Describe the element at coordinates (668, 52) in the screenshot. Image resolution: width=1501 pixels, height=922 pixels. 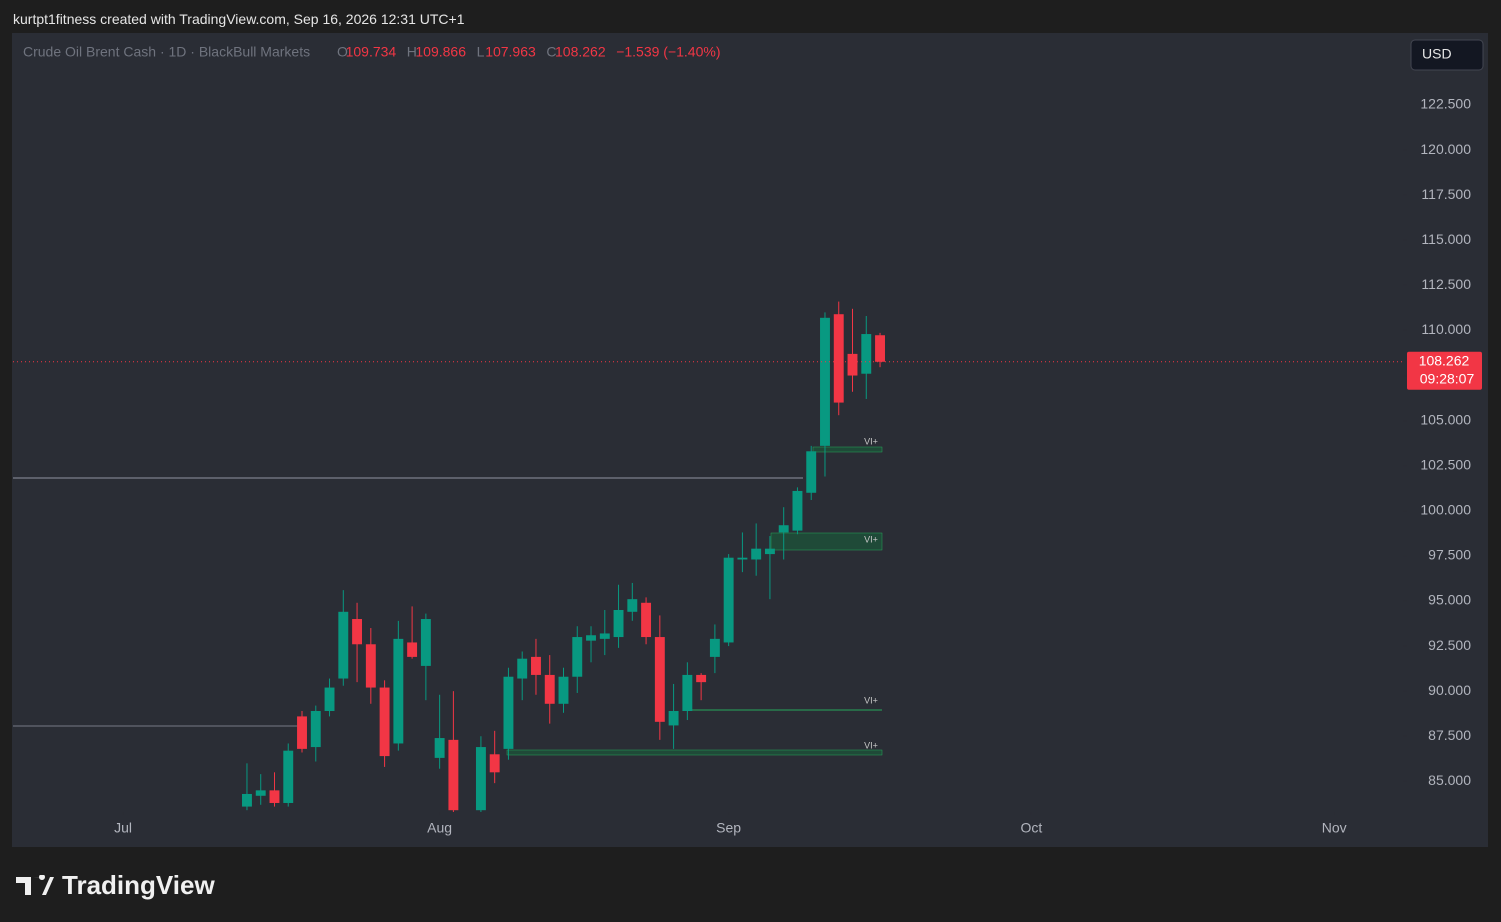
I see `change: −1.539 (−1.40%)` at that location.